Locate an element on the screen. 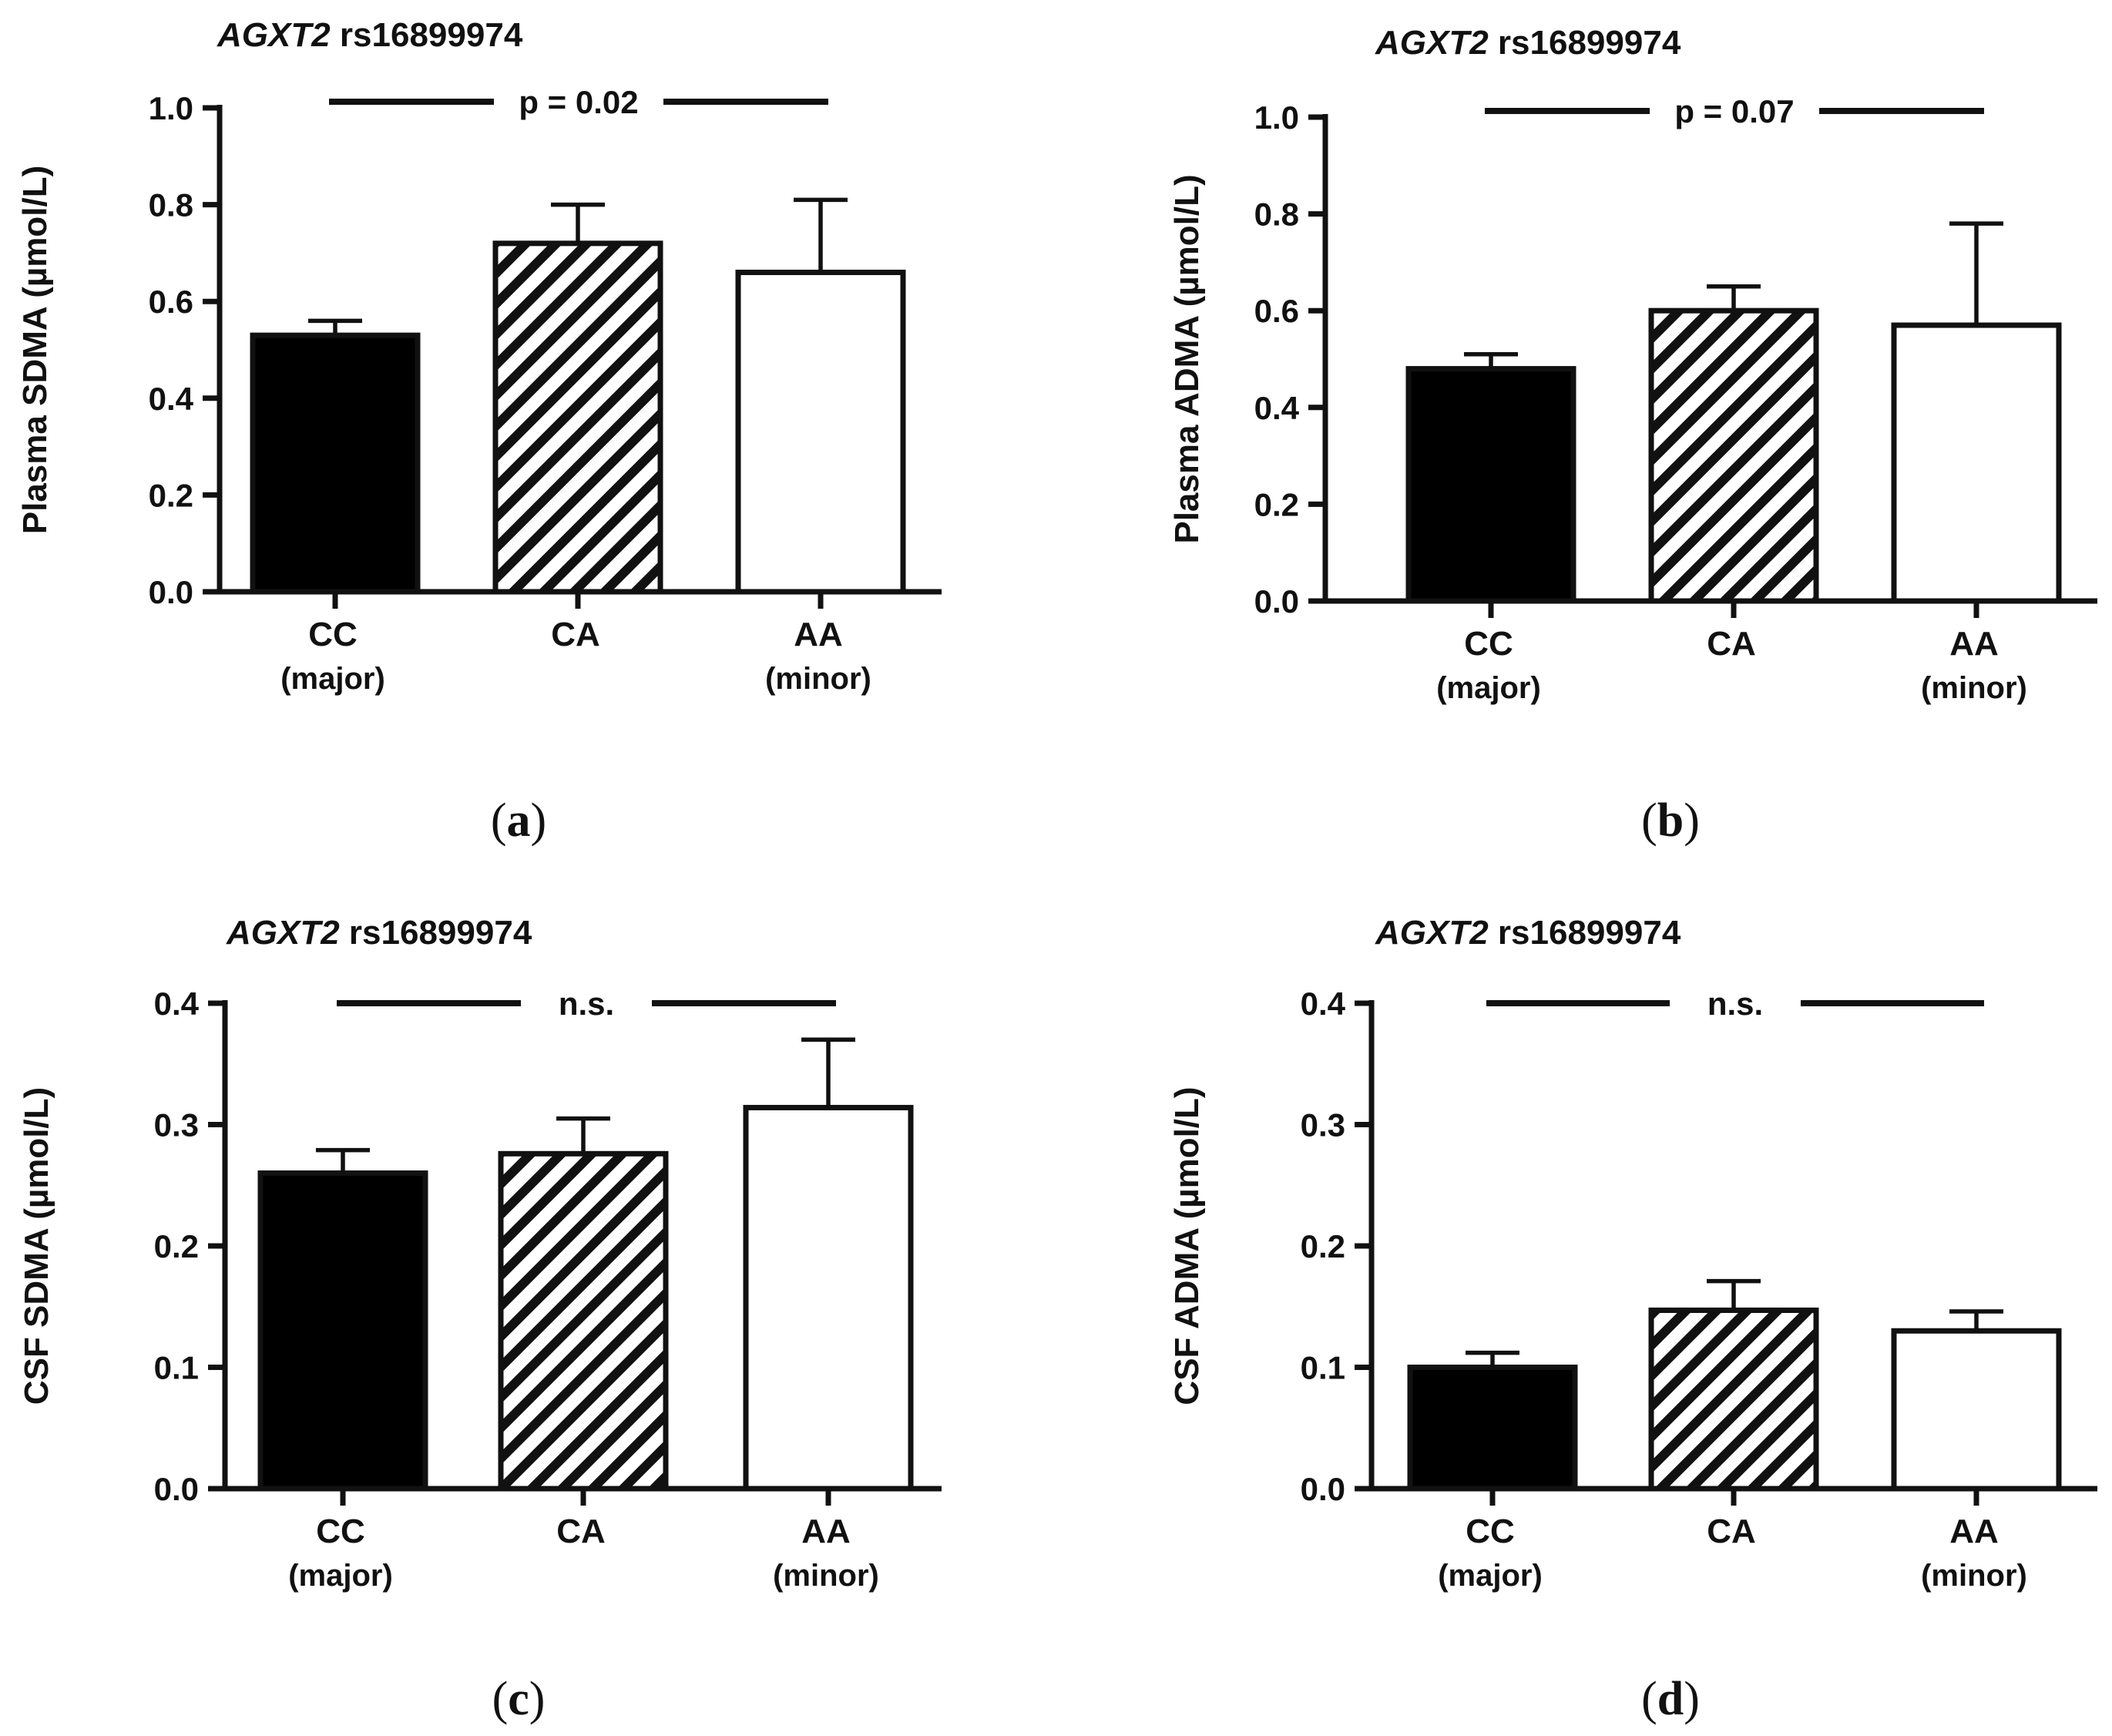 The image size is (2112, 1736). y-axis-label: CSF ADMA (µmol/L) is located at coordinates (1187, 1245).